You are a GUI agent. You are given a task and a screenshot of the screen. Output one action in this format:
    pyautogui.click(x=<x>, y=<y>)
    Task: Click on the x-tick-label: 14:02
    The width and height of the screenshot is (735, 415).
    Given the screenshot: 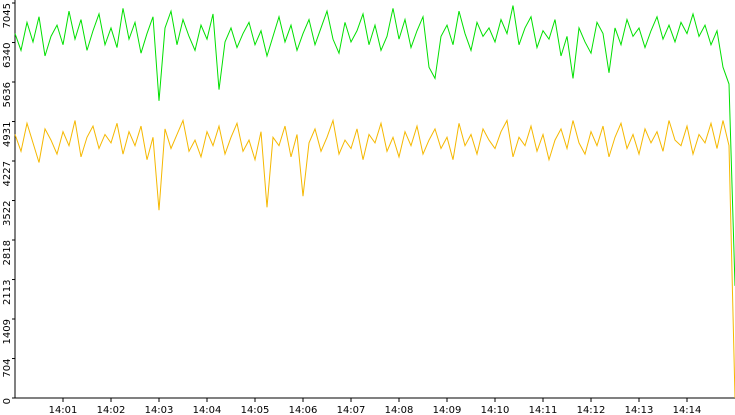 What is the action you would take?
    pyautogui.click(x=111, y=410)
    